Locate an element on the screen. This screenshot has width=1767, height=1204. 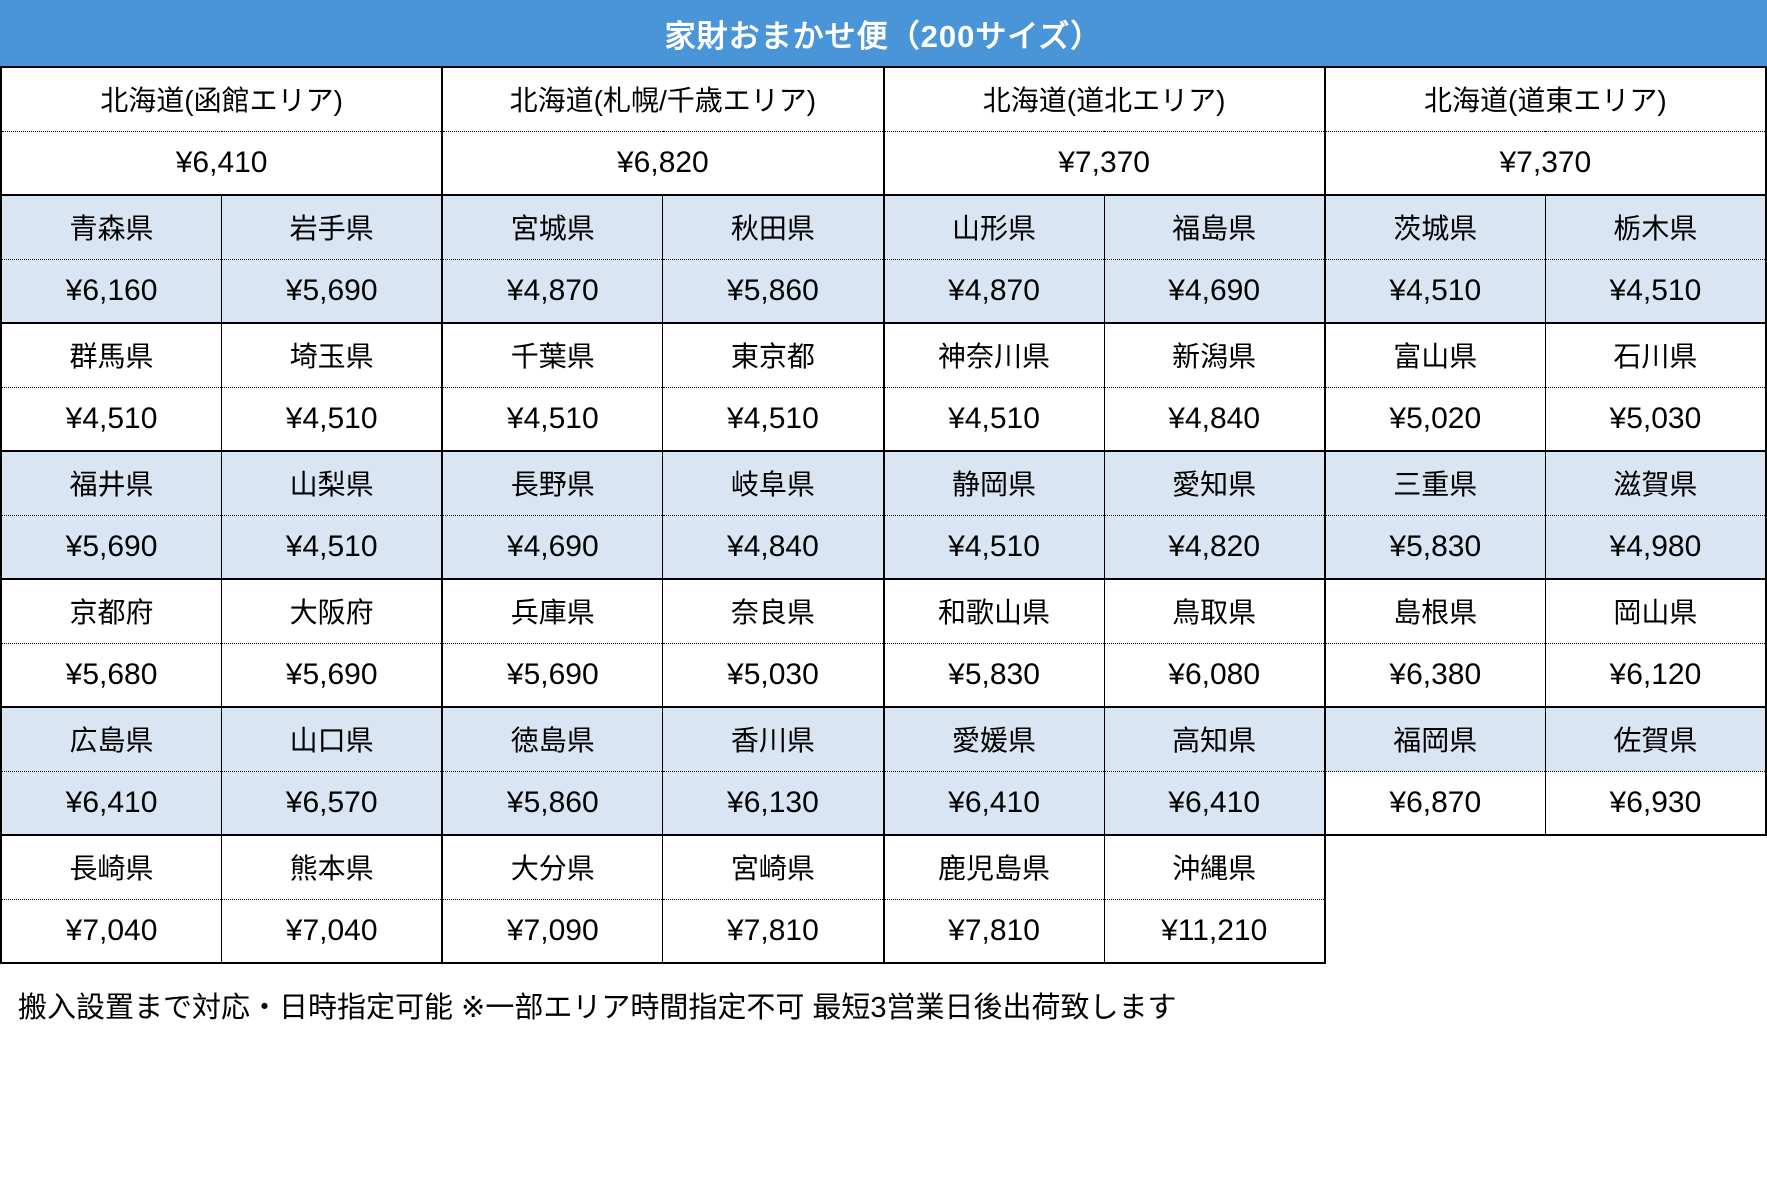
prefecture-price-cell: ¥6,870 is located at coordinates (1434, 803).